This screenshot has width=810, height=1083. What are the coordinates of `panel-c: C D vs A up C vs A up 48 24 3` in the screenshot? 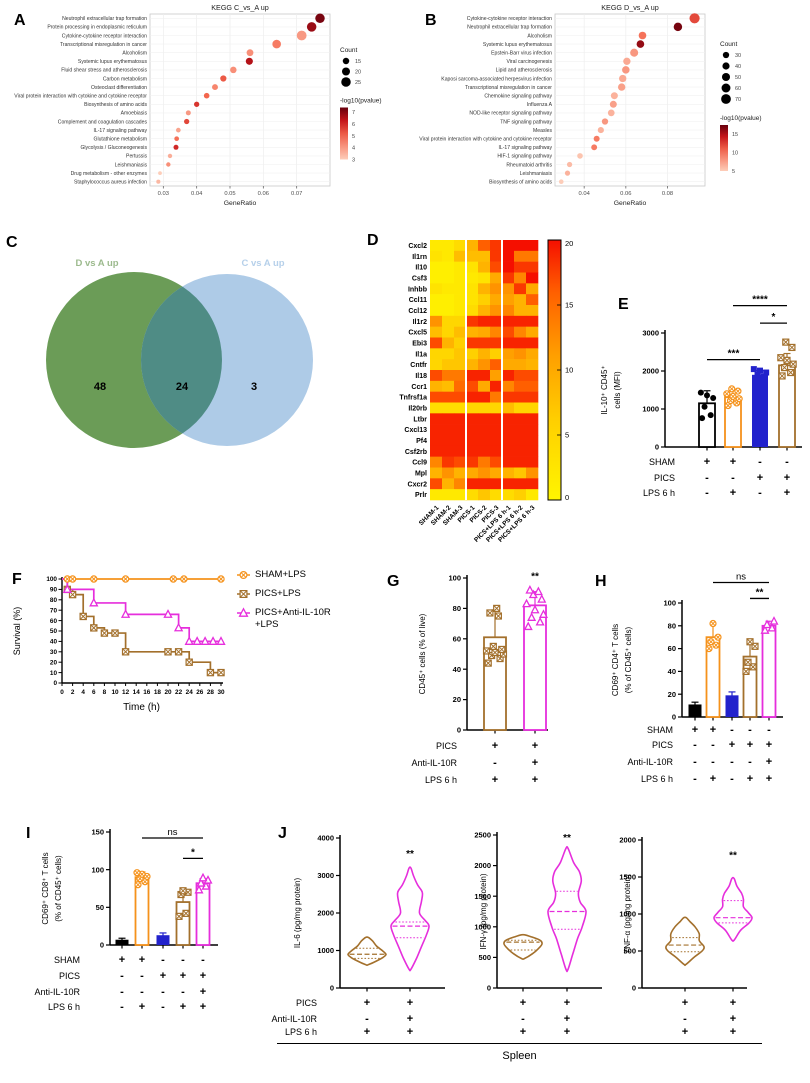 It's located at (165, 382).